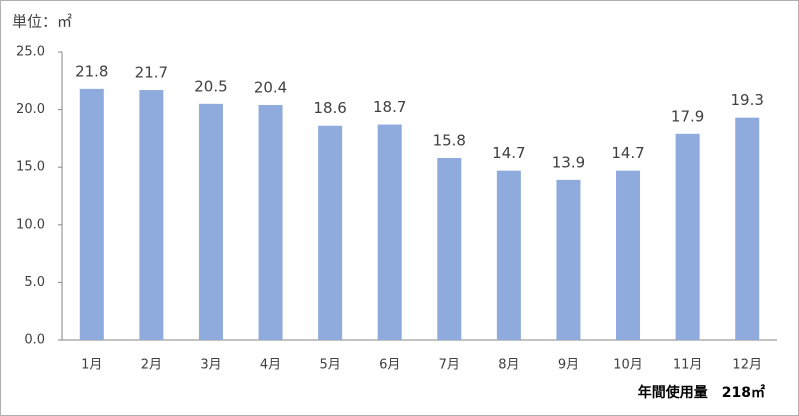 The height and width of the screenshot is (416, 799). Describe the element at coordinates (389, 365) in the screenshot. I see `x-tick-label: 6月` at that location.